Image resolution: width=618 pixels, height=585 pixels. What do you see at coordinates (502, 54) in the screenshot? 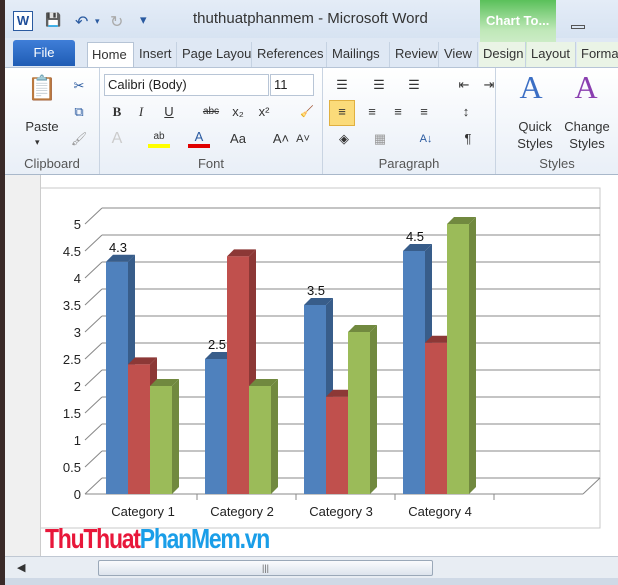
I see `tab-design: Design` at bounding box center [502, 54].